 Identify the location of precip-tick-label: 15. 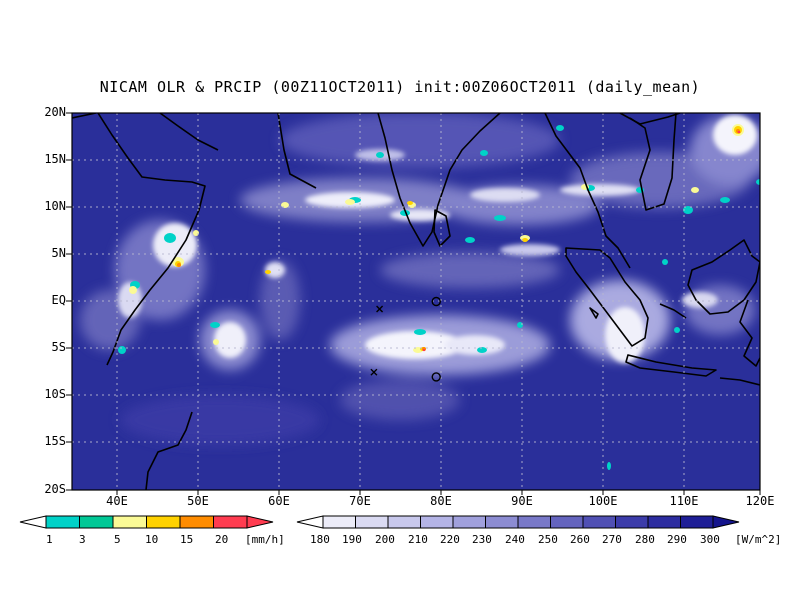
(187, 539).